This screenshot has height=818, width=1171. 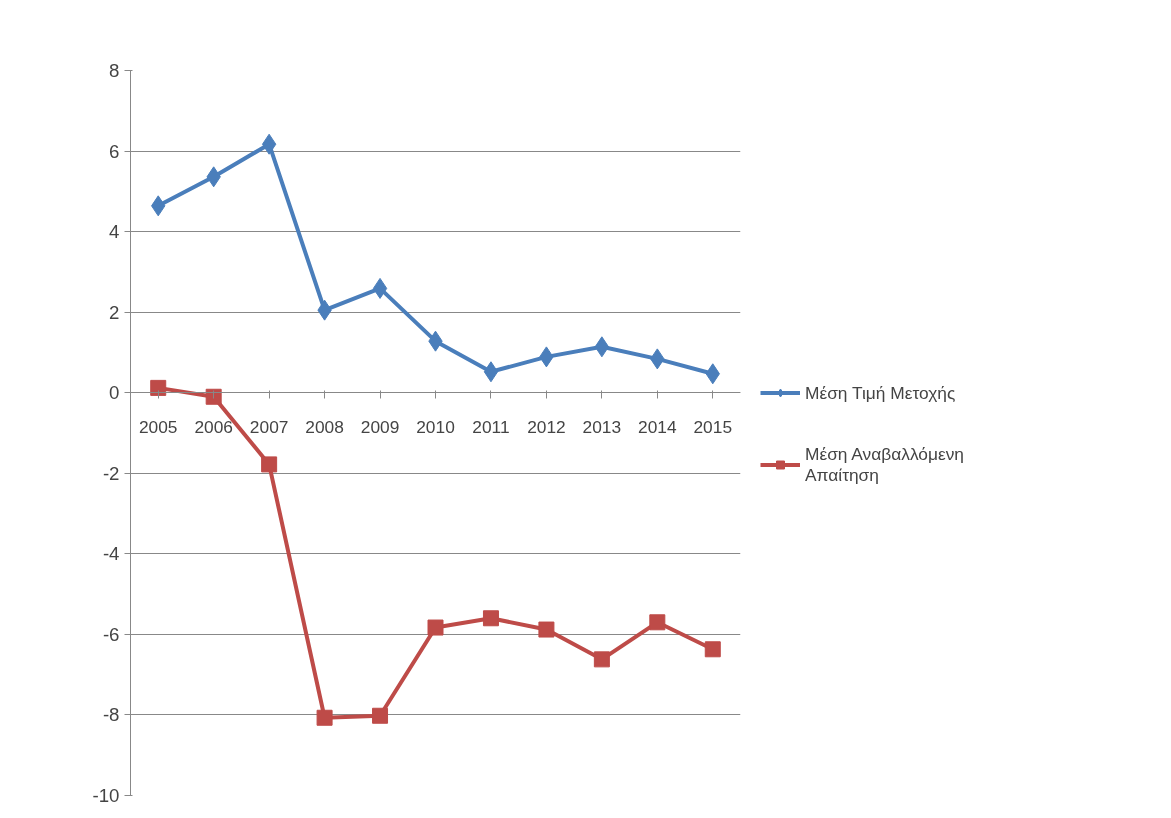 What do you see at coordinates (884, 464) in the screenshot?
I see `legend-label: Μέση Αναβαλλόμενη Απαίτηση` at bounding box center [884, 464].